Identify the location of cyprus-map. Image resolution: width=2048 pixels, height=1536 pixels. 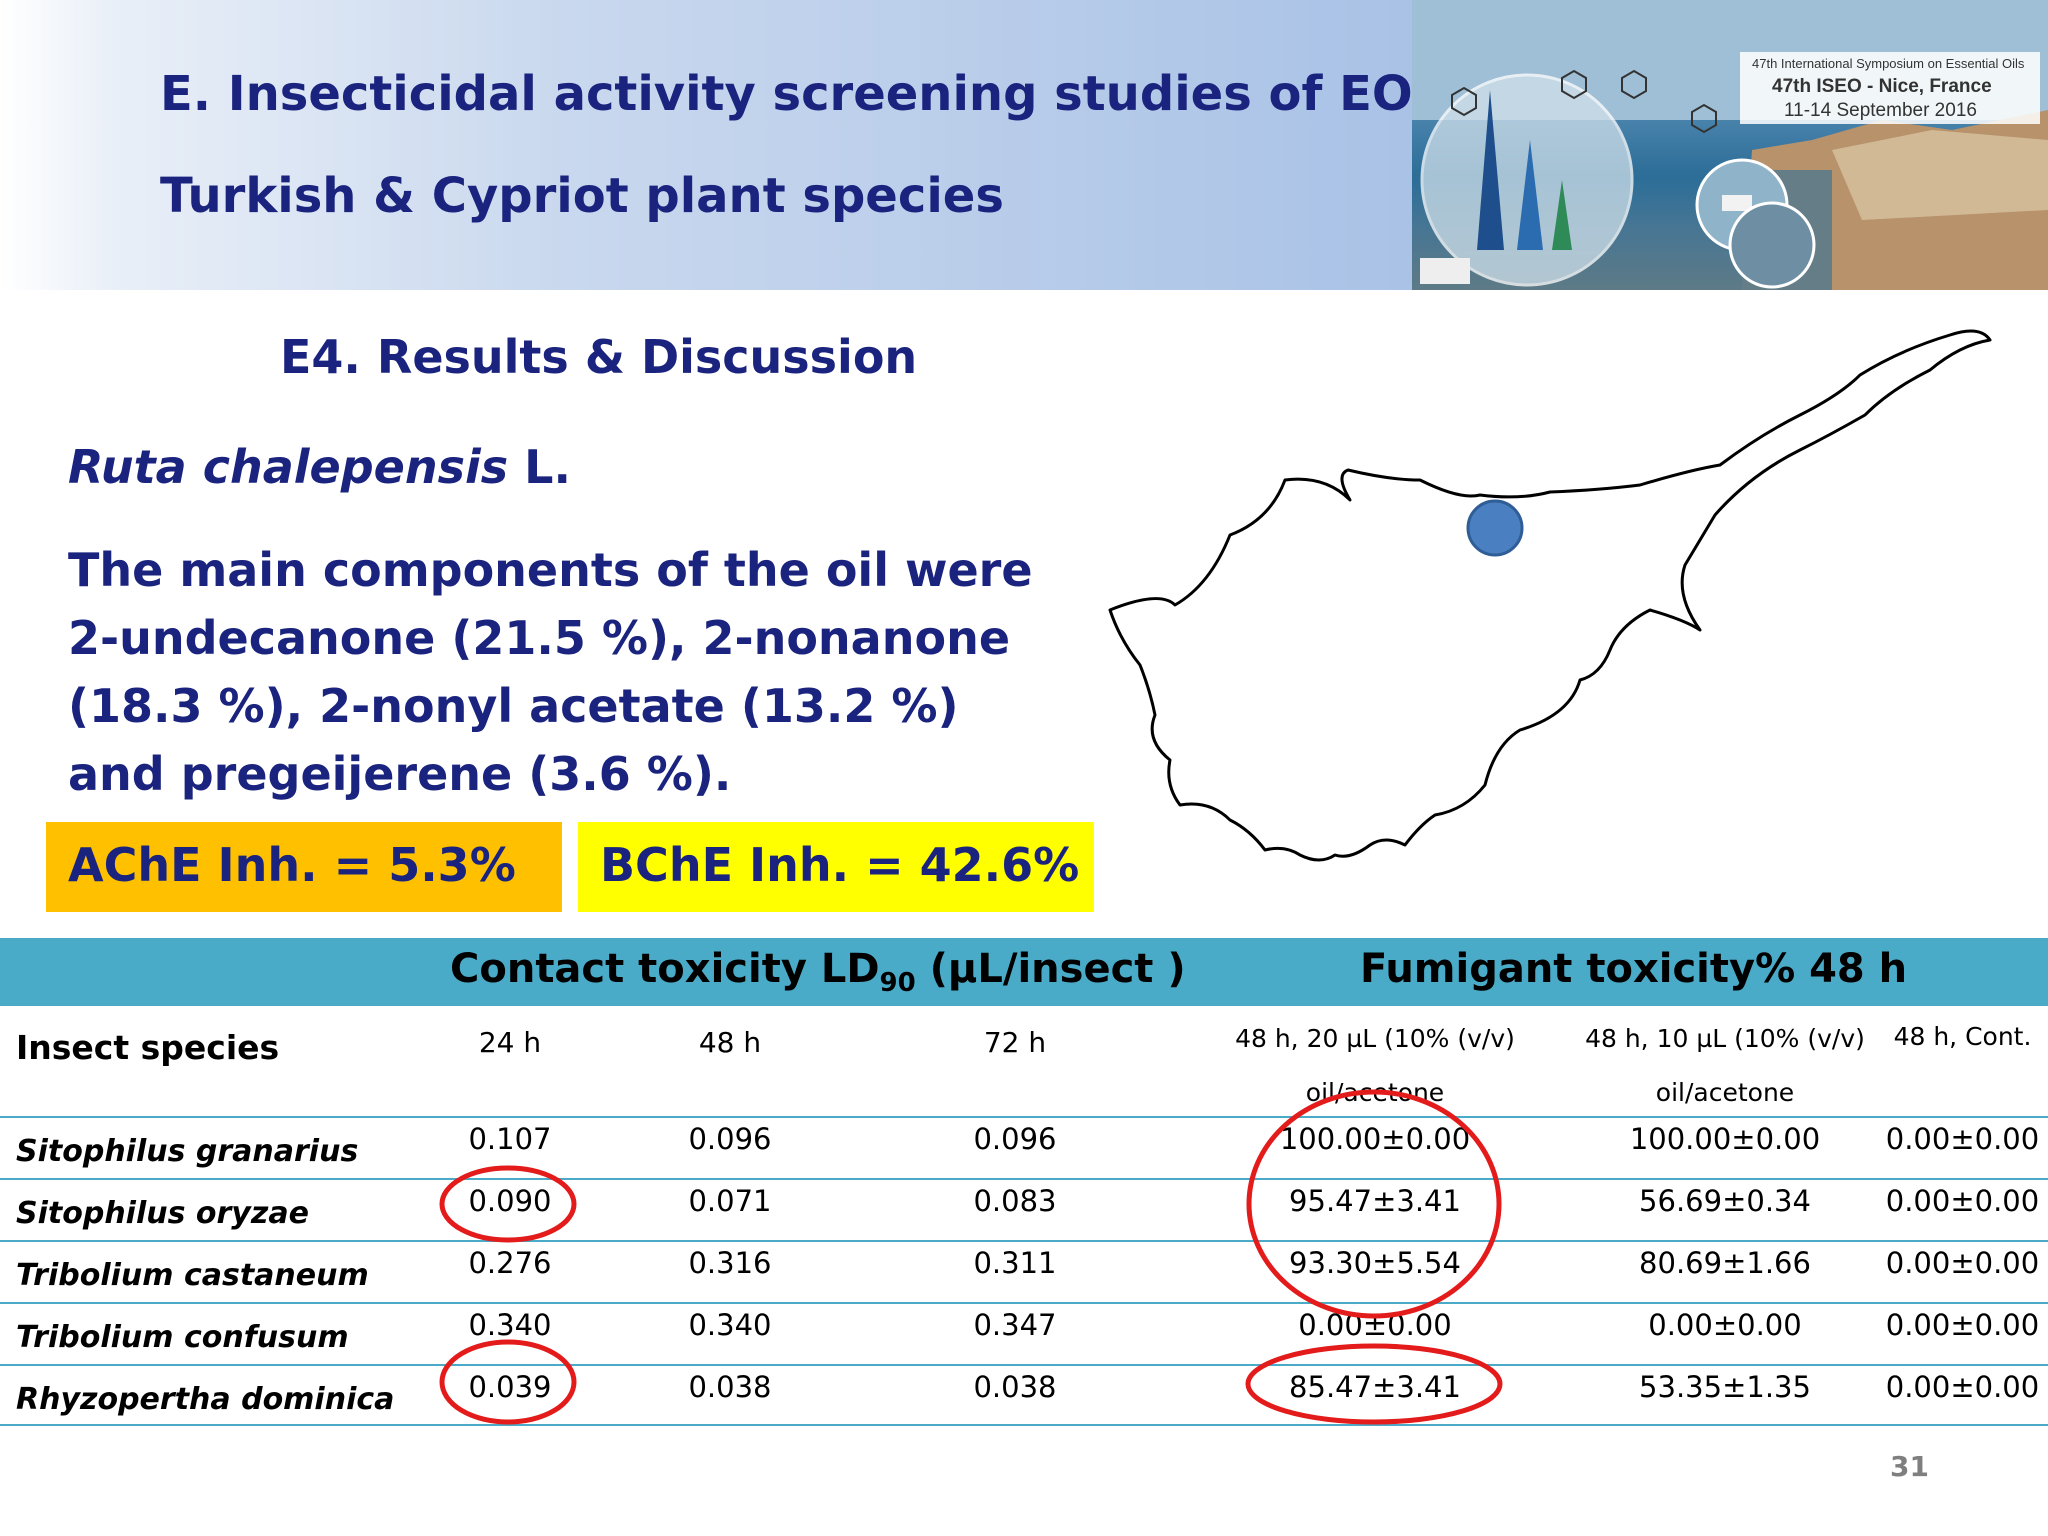
(1550, 595).